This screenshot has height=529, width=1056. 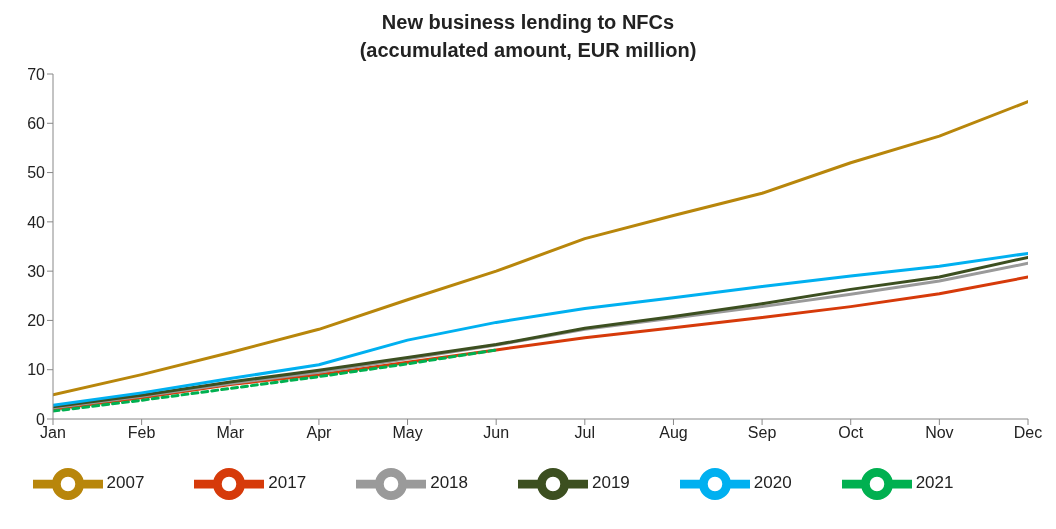 What do you see at coordinates (230, 433) in the screenshot?
I see `x-tick-label: Mar` at bounding box center [230, 433].